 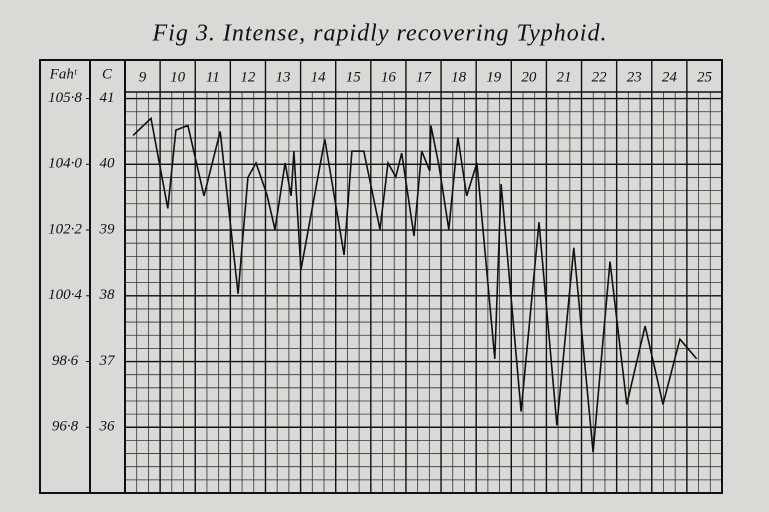 I want to click on y-tick-label: 36, so click(x=107, y=427).